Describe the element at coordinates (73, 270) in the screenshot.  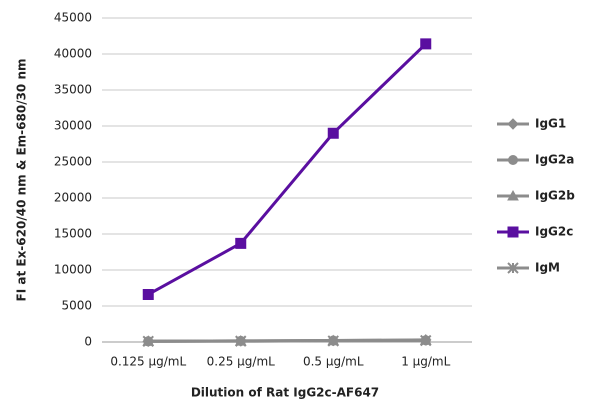
I see `y-tick-label: 10000` at that location.